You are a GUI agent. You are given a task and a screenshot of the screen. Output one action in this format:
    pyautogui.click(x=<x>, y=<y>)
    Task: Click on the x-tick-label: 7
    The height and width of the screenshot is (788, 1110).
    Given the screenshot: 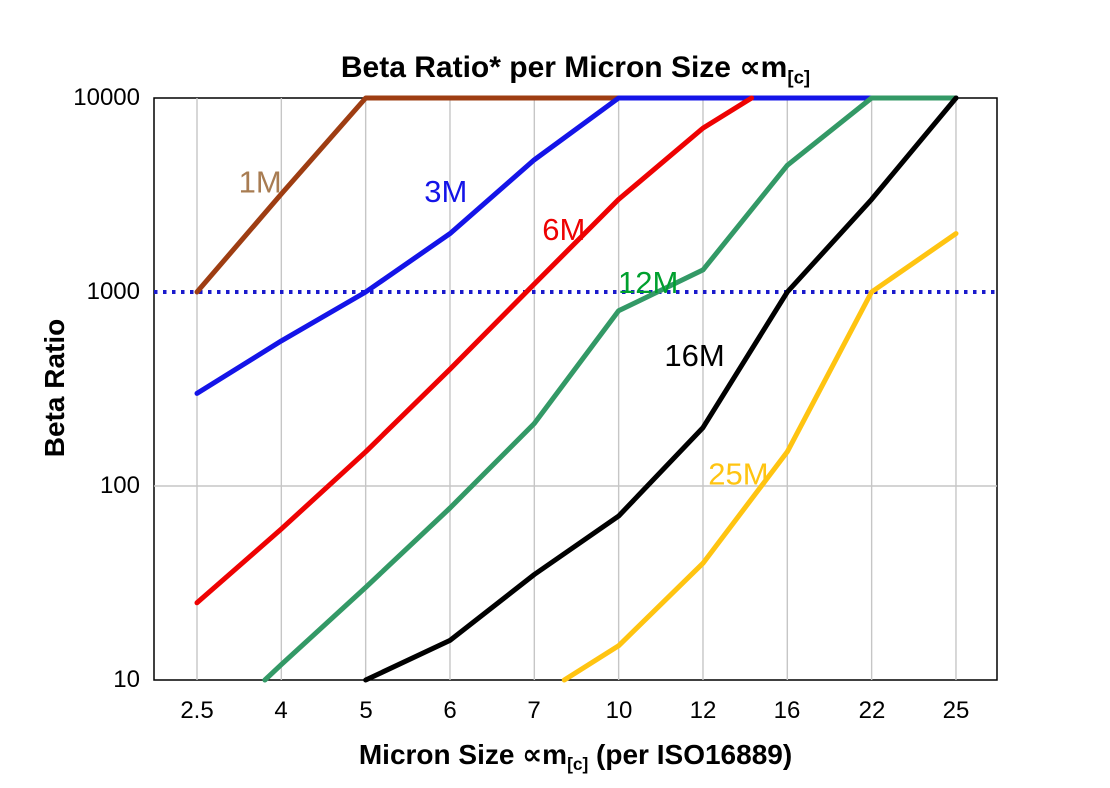 What is the action you would take?
    pyautogui.click(x=534, y=710)
    